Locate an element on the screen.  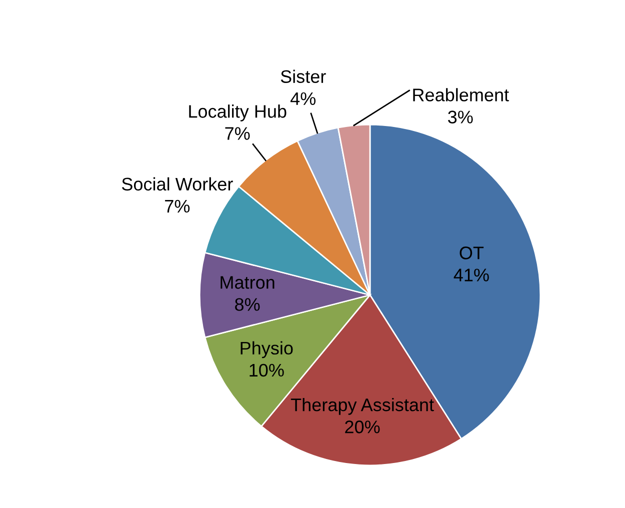
slice-label: Sister is located at coordinates (303, 76).